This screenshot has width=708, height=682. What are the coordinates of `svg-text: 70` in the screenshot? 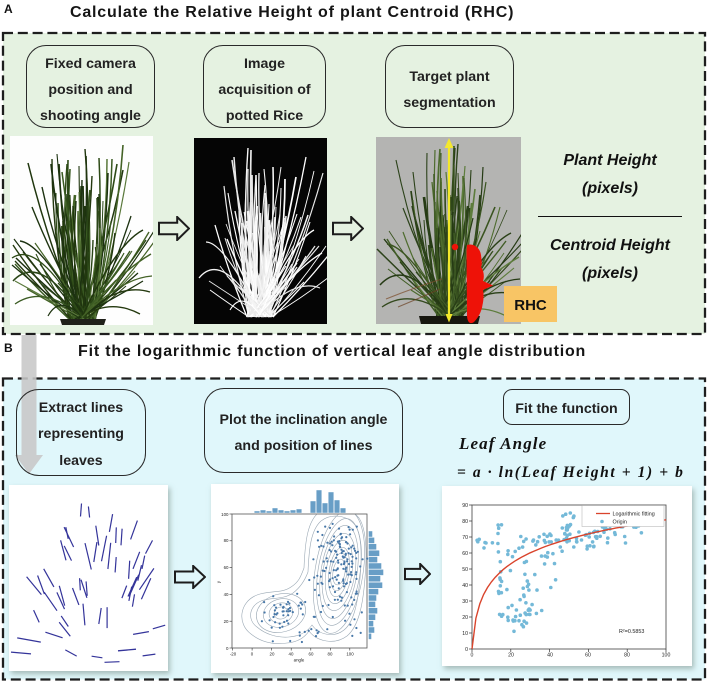 It's located at (465, 538).